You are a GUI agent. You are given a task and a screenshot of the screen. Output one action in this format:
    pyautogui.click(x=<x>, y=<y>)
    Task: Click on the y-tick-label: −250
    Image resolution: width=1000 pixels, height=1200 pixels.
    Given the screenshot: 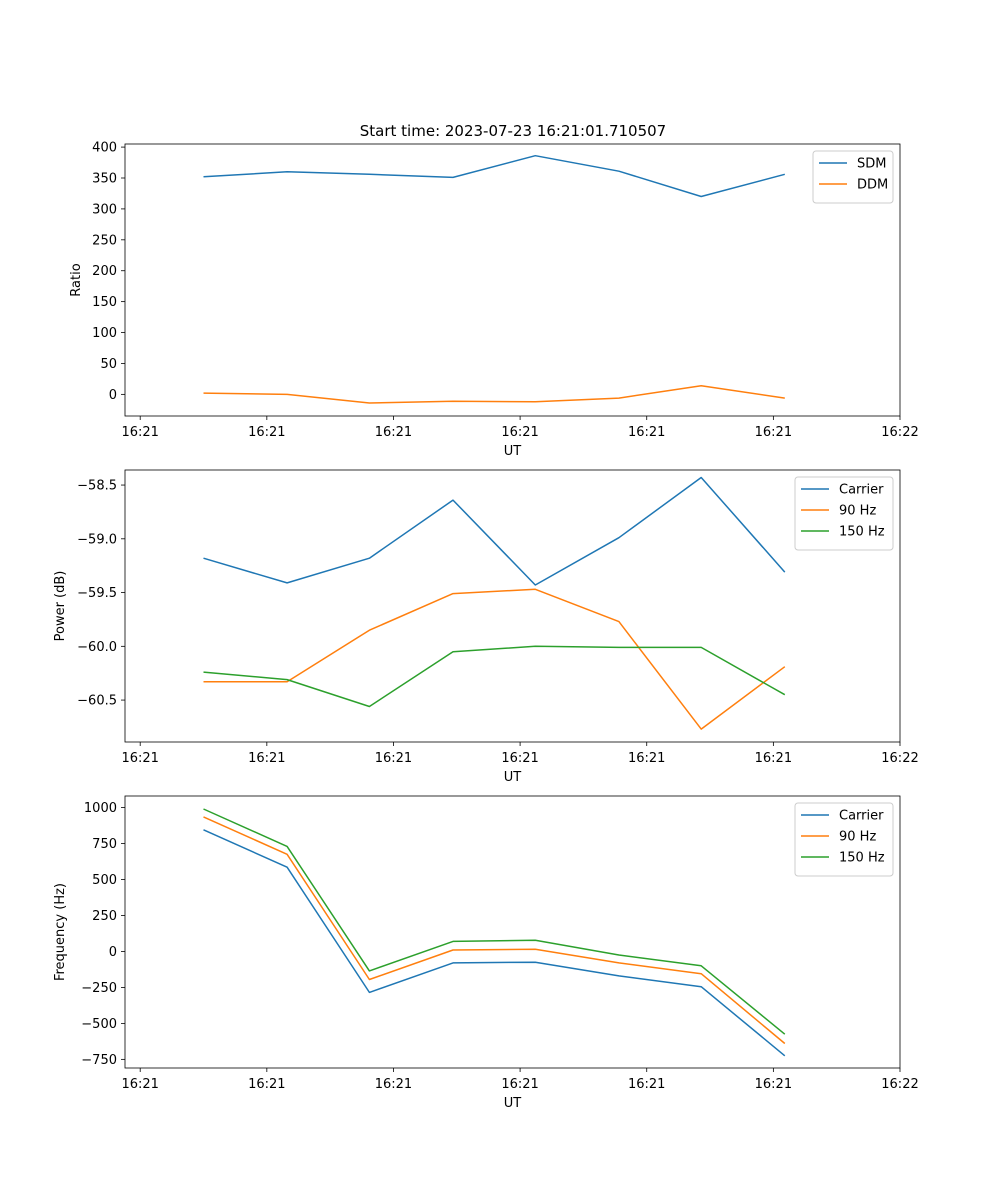 What is the action you would take?
    pyautogui.click(x=99, y=988)
    